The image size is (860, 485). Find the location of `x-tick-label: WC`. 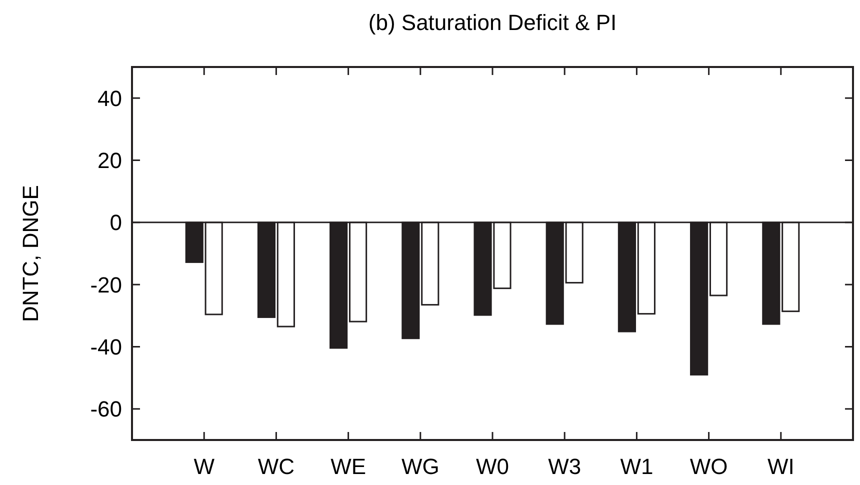

x-tick-label: WC is located at coordinates (276, 466).